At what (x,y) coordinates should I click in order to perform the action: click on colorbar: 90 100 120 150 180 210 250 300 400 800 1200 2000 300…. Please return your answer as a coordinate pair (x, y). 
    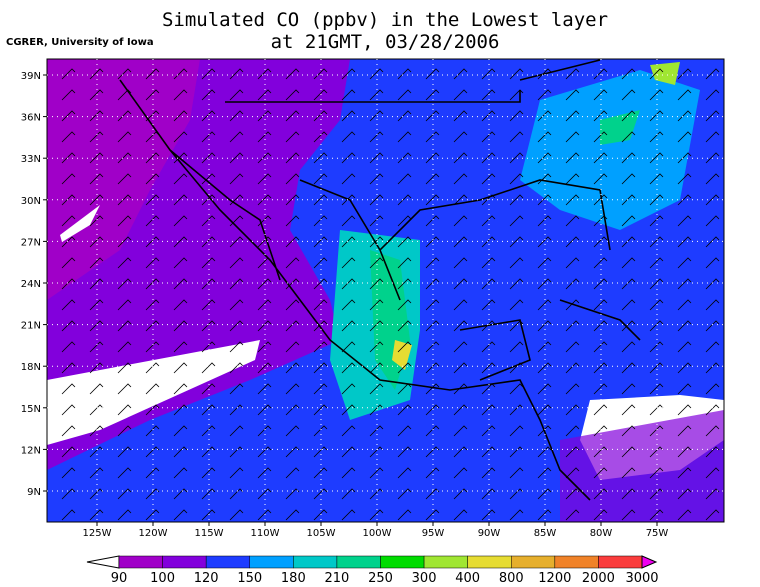
    Looking at the image, I should click on (372, 570).